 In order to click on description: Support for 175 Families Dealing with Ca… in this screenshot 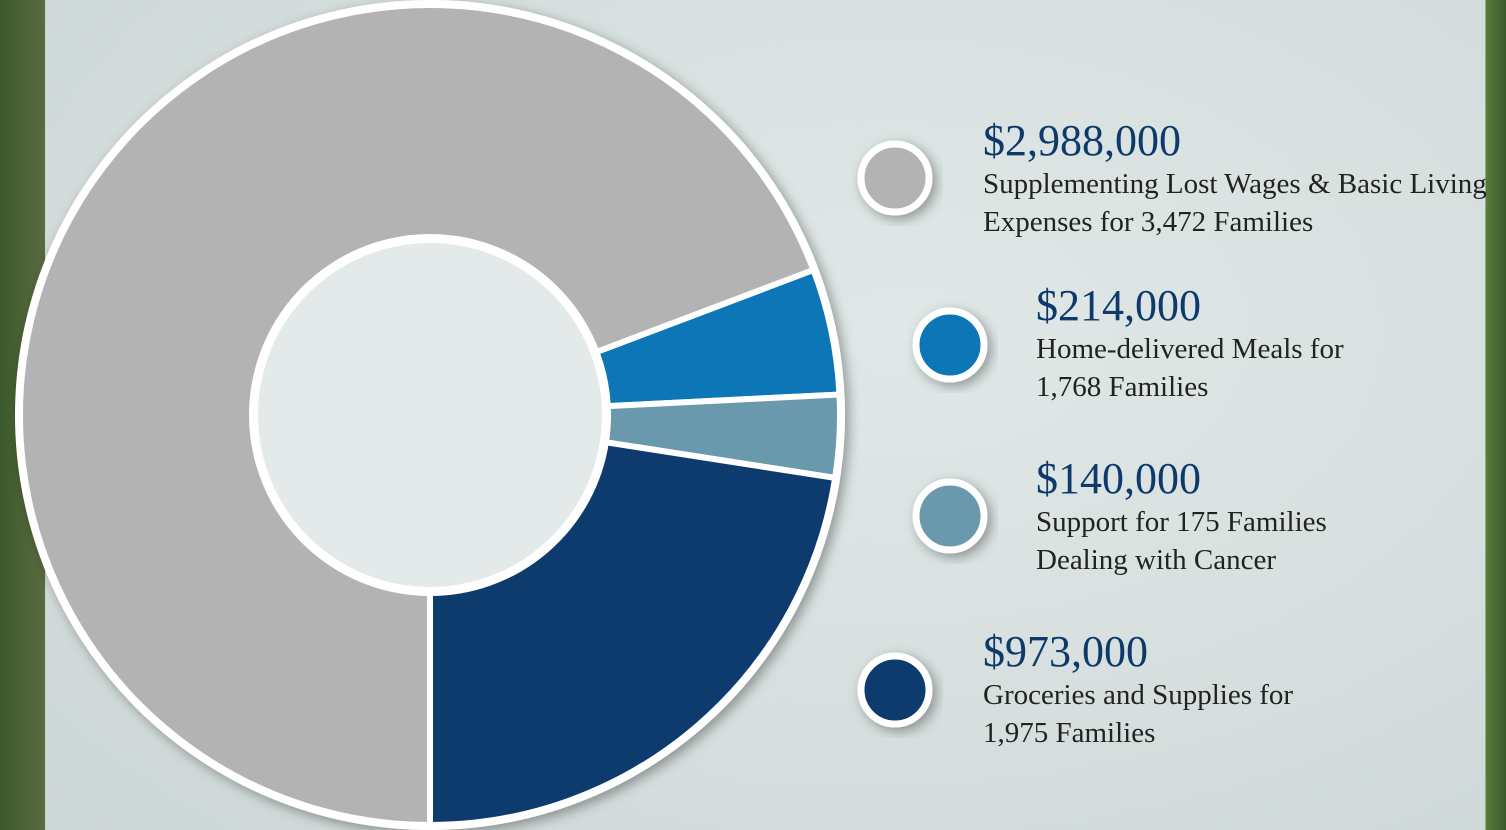, I will do `click(1181, 541)`.